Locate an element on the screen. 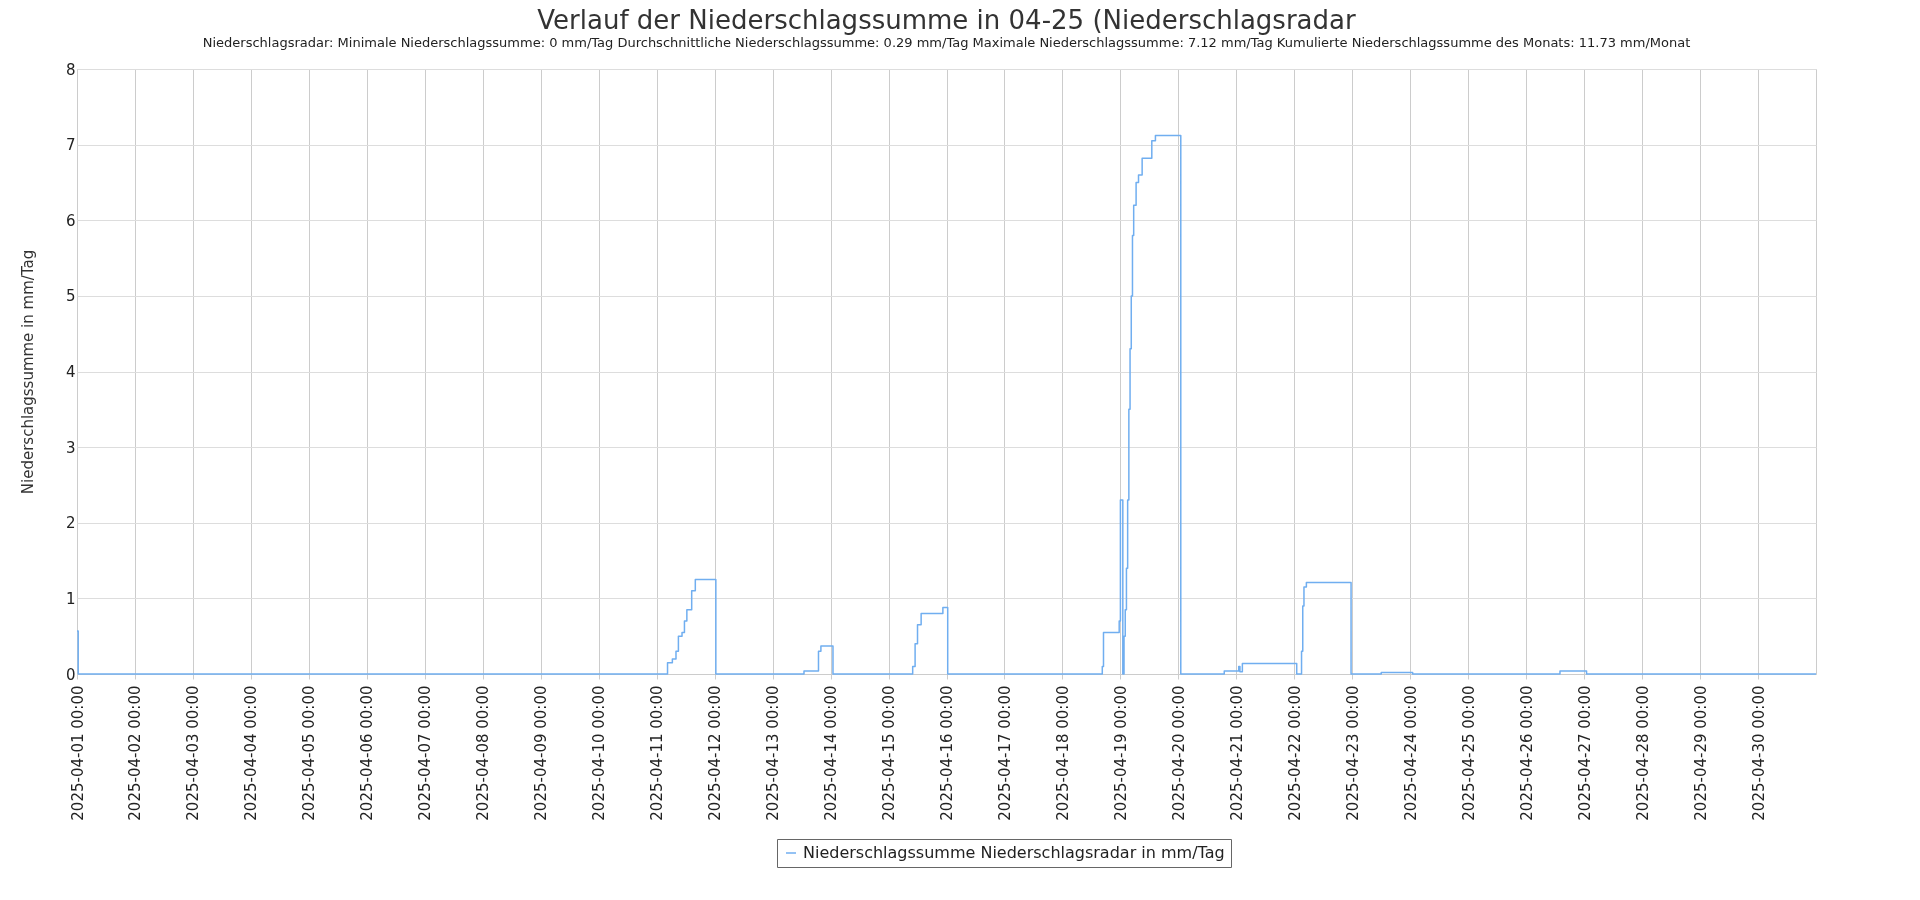 Image resolution: width=1920 pixels, height=900 pixels. y-axis-title: Niederschlagssumme in mm/Tag is located at coordinates (27, 372).